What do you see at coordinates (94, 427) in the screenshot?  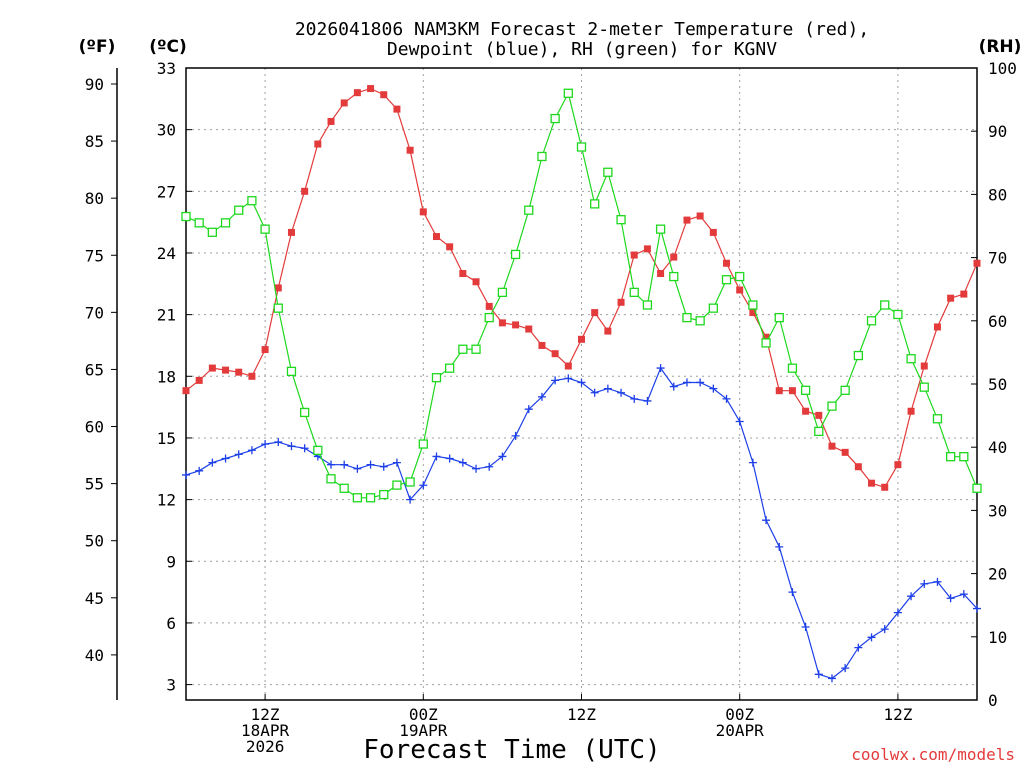 I see `fahrenheit-tick-label: 60` at bounding box center [94, 427].